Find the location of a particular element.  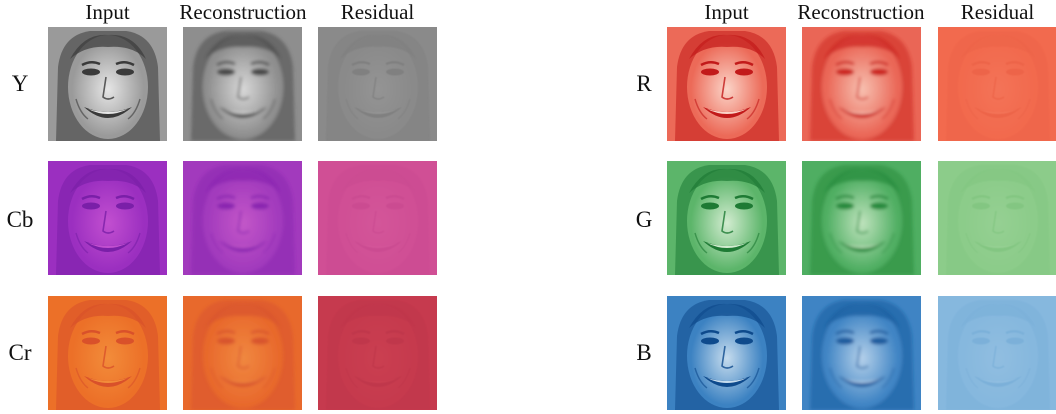

face-image-cr-residual is located at coordinates (377, 353).